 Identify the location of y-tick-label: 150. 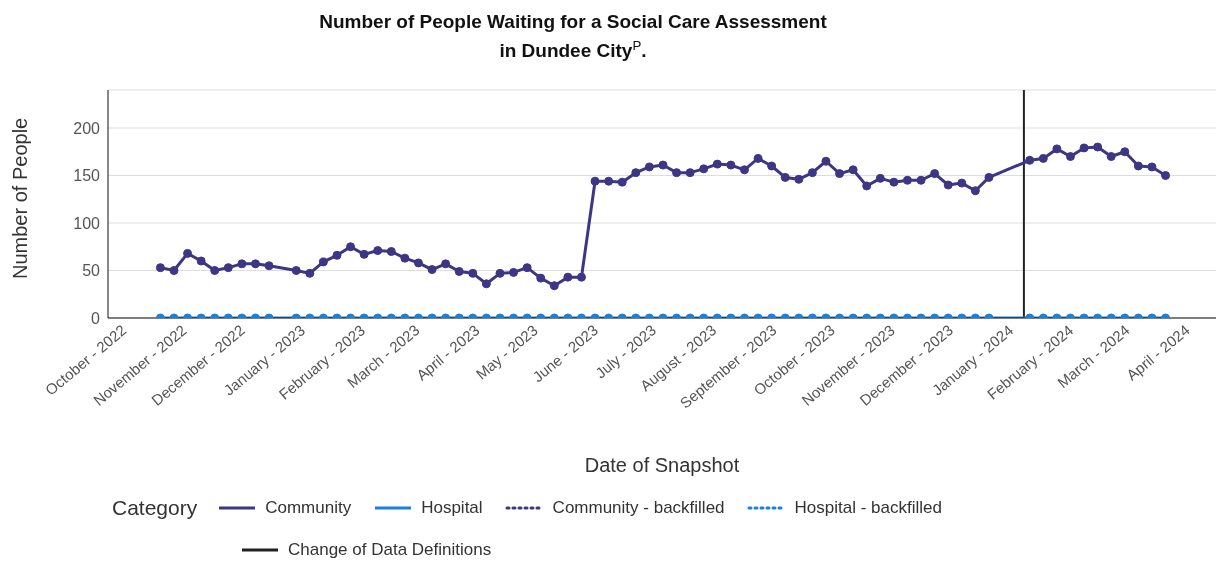
(87, 176).